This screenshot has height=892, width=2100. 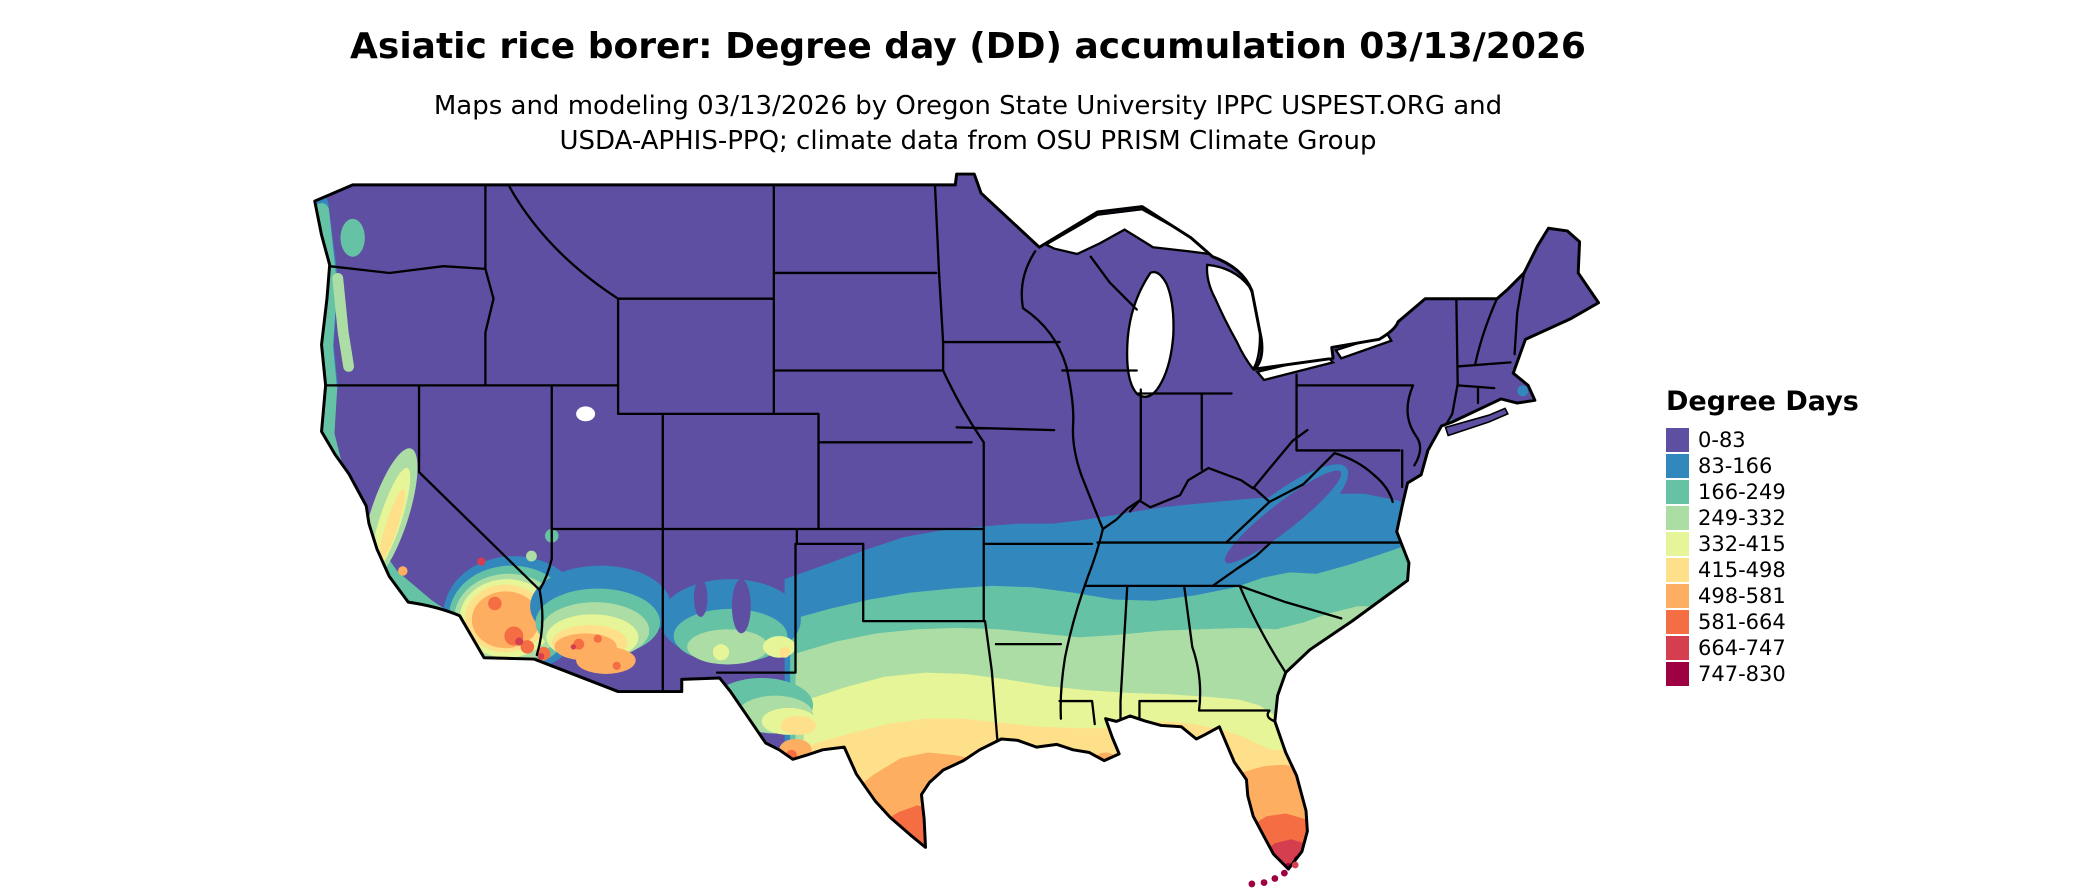 I want to click on legend-item: 83-166, so click(x=1762, y=465).